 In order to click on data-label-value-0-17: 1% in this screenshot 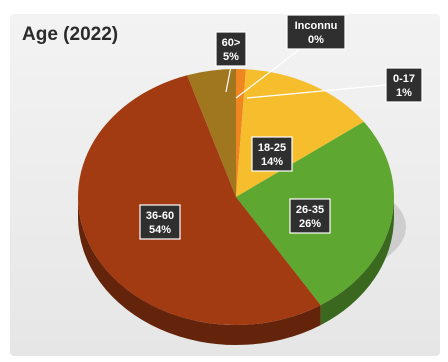, I will do `click(404, 93)`.